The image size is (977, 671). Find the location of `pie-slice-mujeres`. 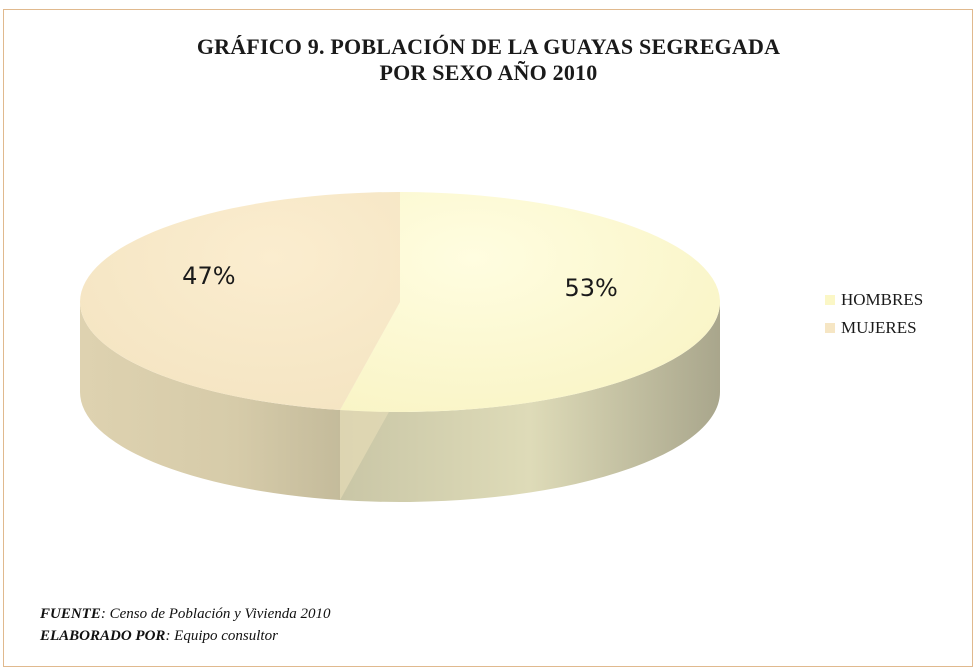

pie-slice-mujeres is located at coordinates (240, 301).